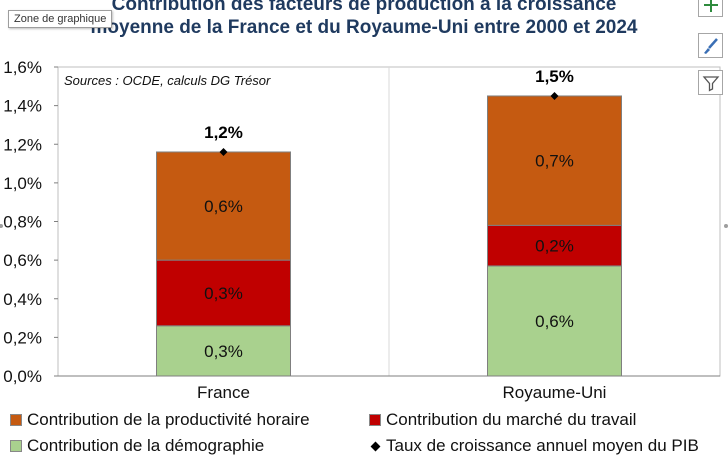 This screenshot has height=456, width=728. I want to click on plus-icon, so click(710, 6).